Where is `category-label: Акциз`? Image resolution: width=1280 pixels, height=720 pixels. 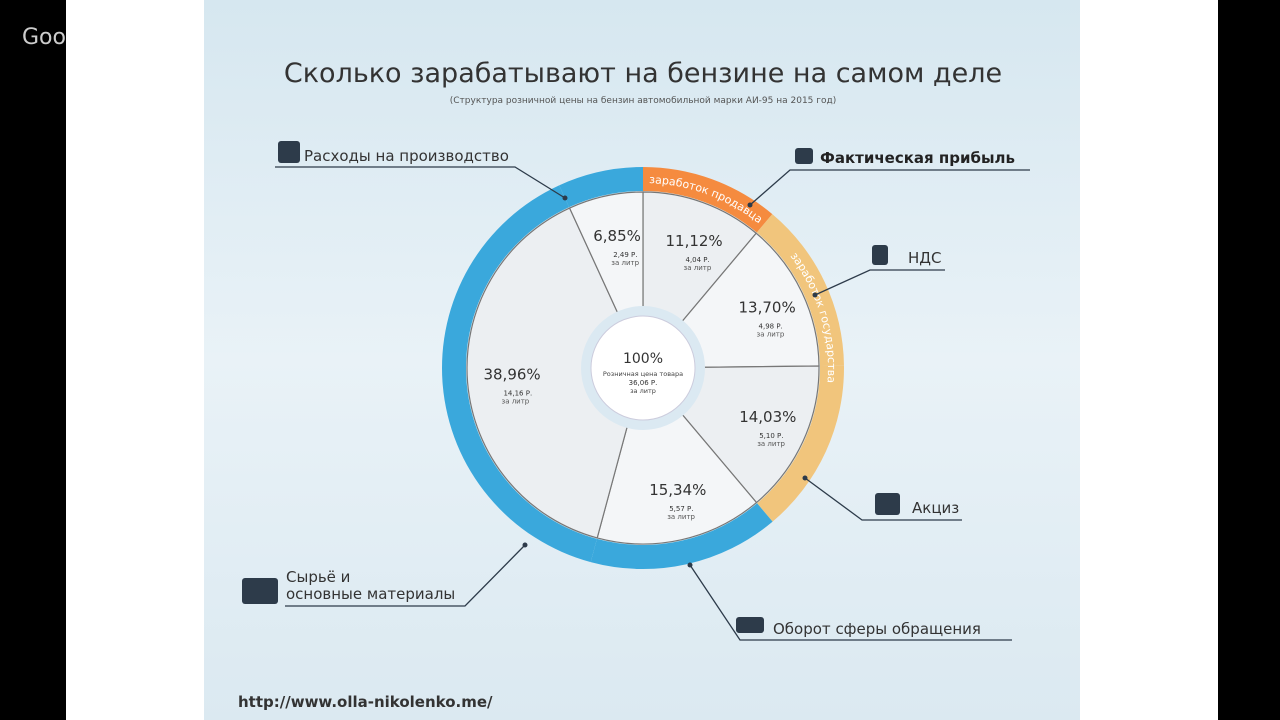
category-label: Акциз is located at coordinates (936, 508).